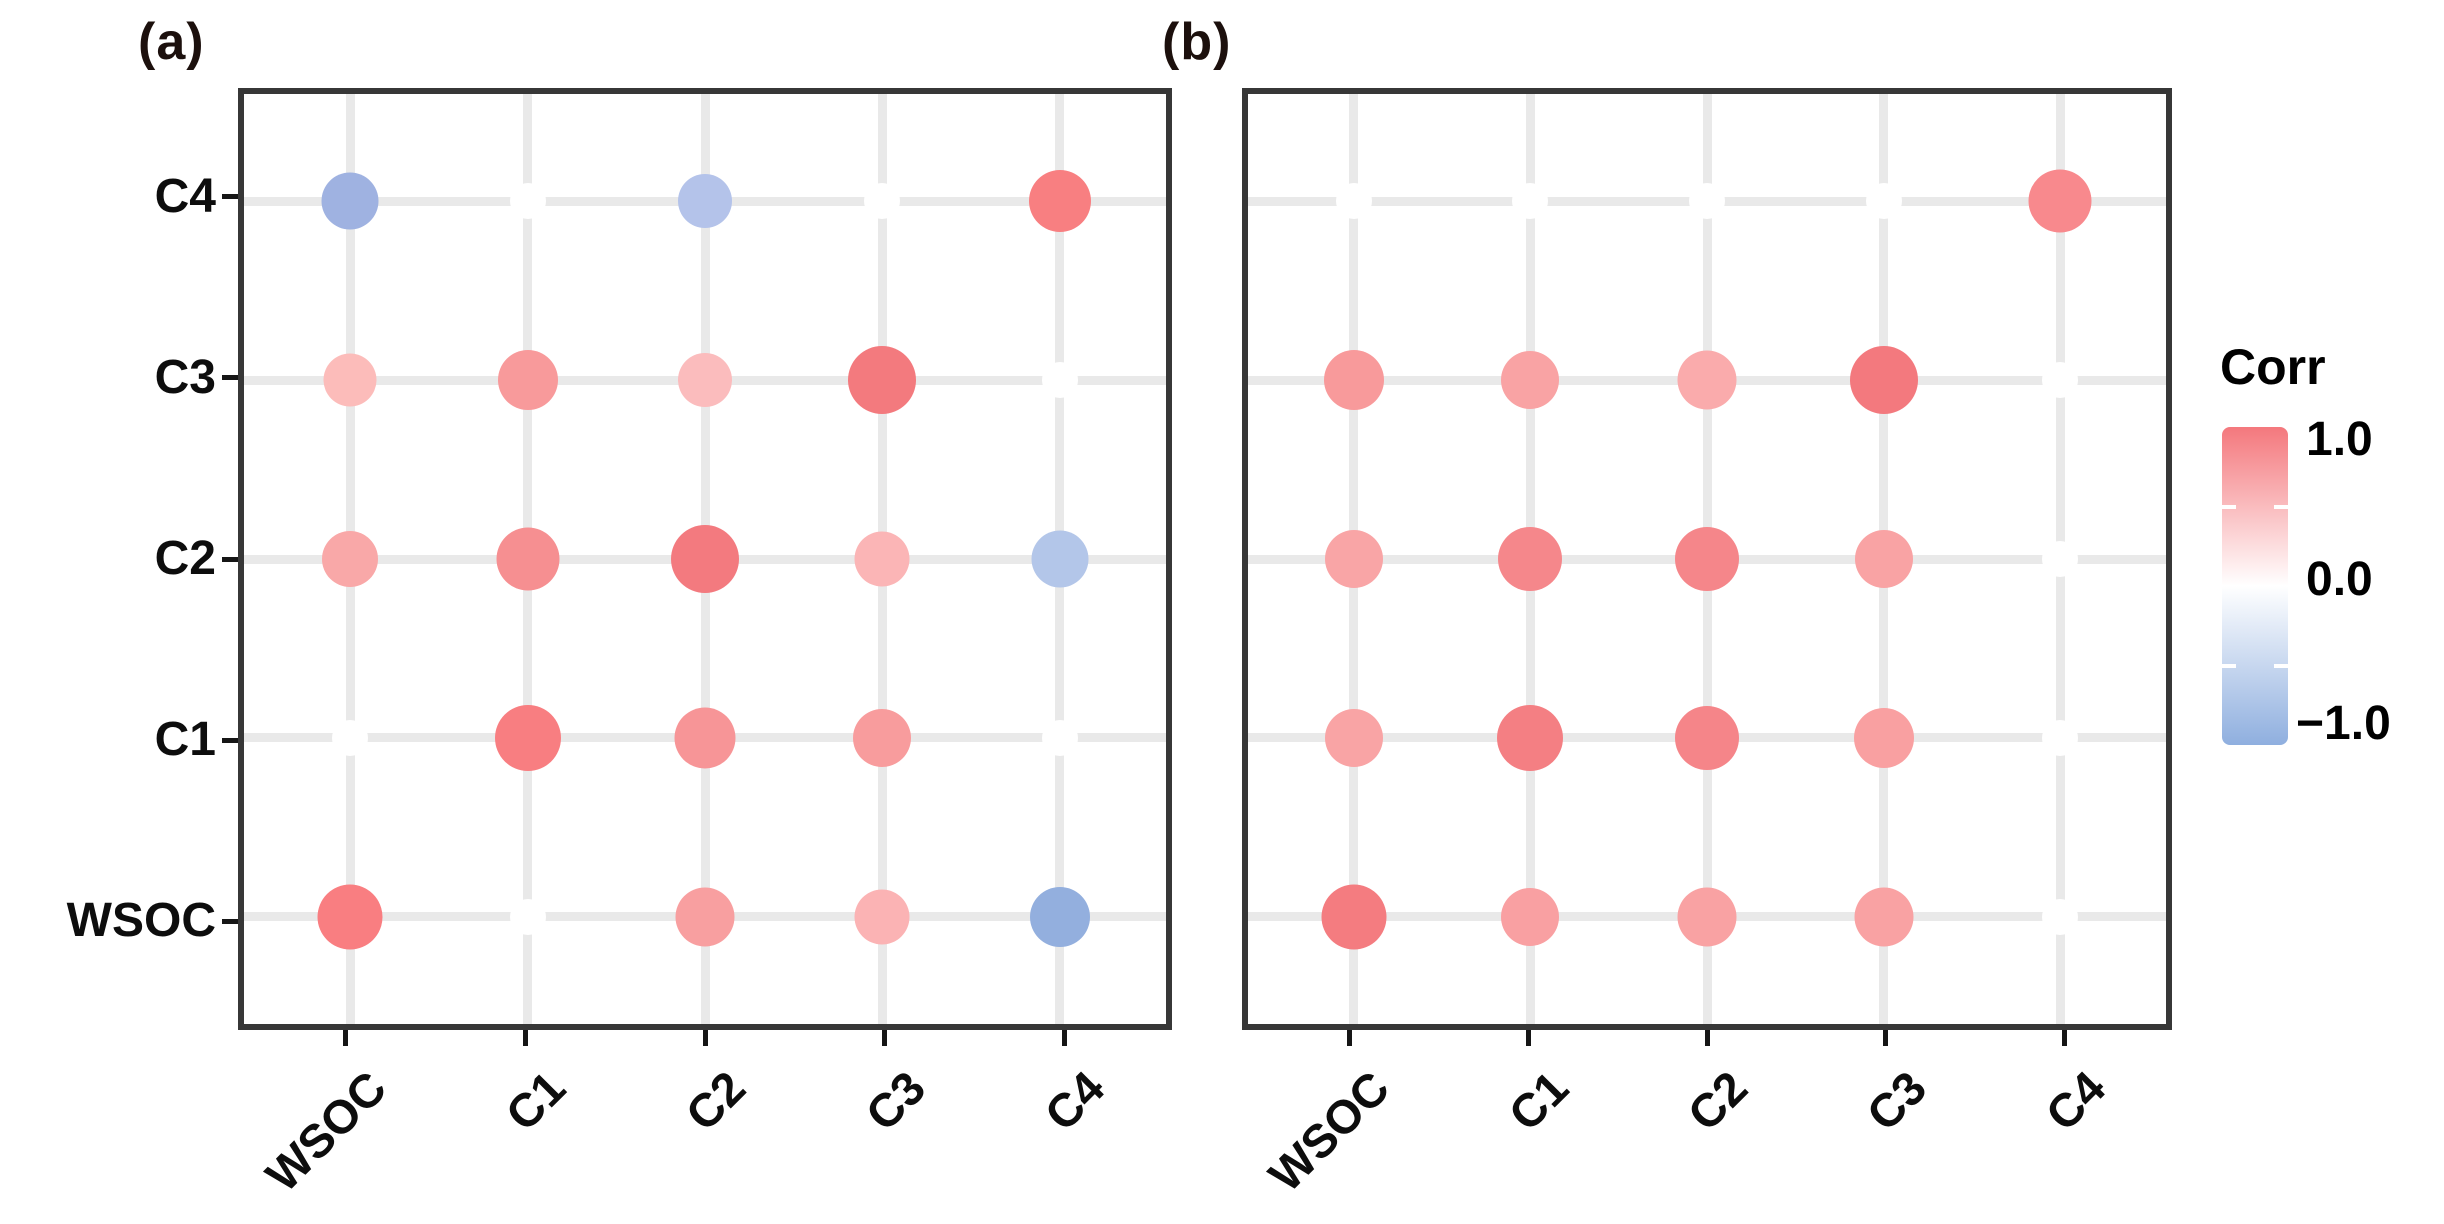 The height and width of the screenshot is (1224, 2444). I want to click on panel-a-label: (a), so click(171, 42).